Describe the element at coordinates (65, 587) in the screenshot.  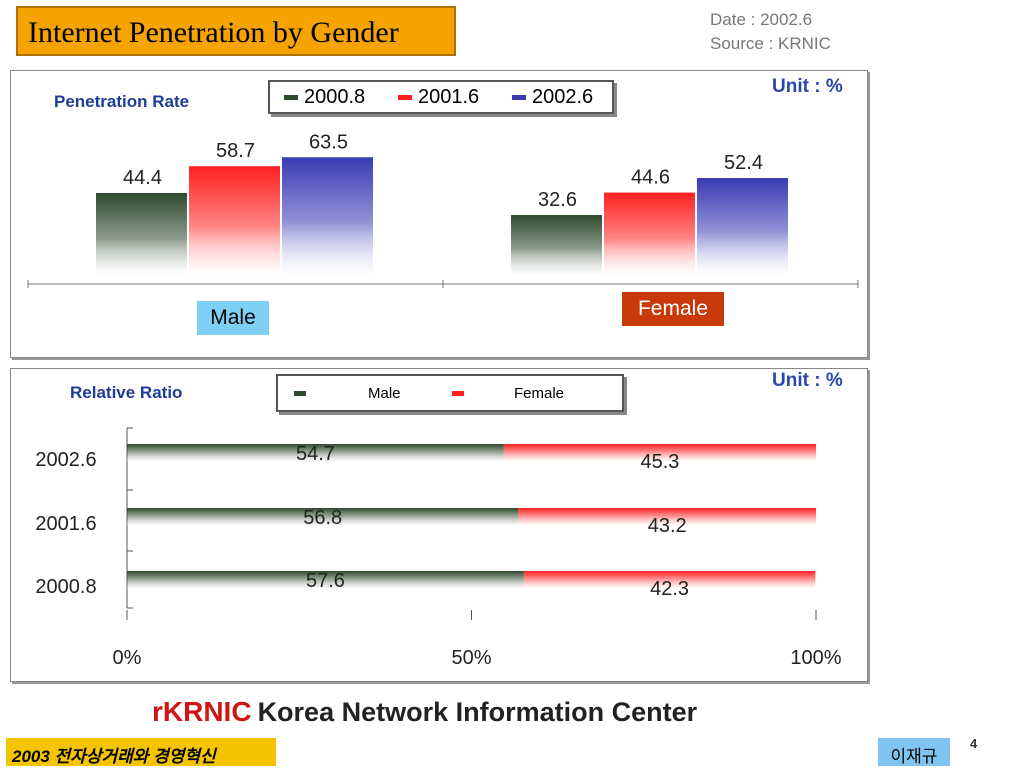
I see `y-tick-label: 2000.8` at that location.